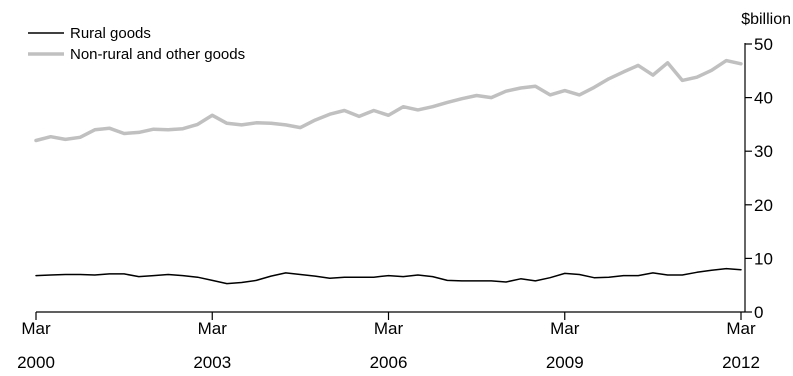 This screenshot has height=376, width=793. I want to click on x-tick-label-year-0: 2000, so click(36, 362).